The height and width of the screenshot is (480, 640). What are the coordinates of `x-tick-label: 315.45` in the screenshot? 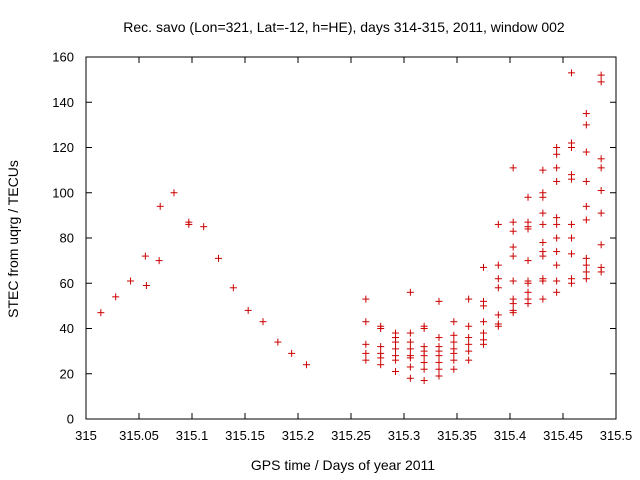 It's located at (563, 435).